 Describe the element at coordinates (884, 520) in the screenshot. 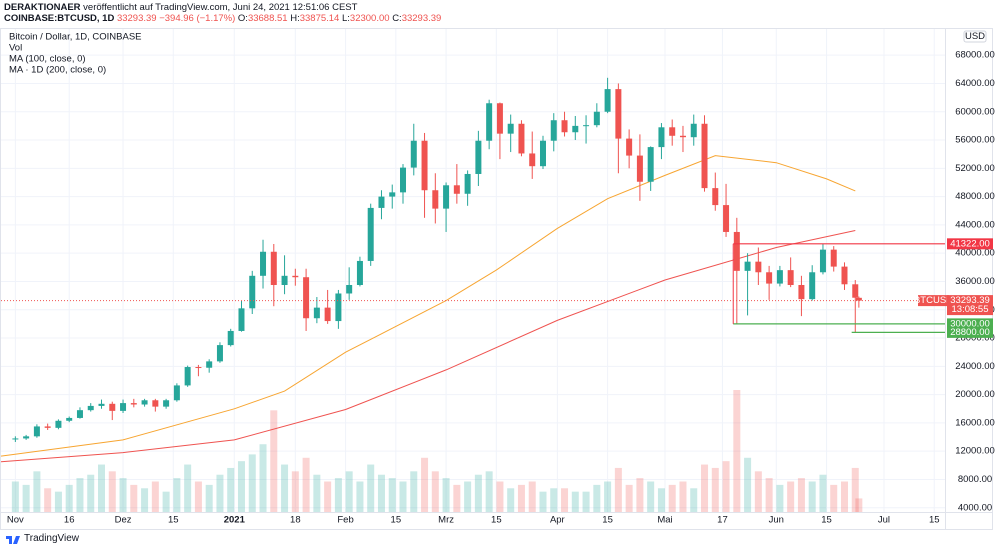

I see `x-tick-label: Jul` at that location.